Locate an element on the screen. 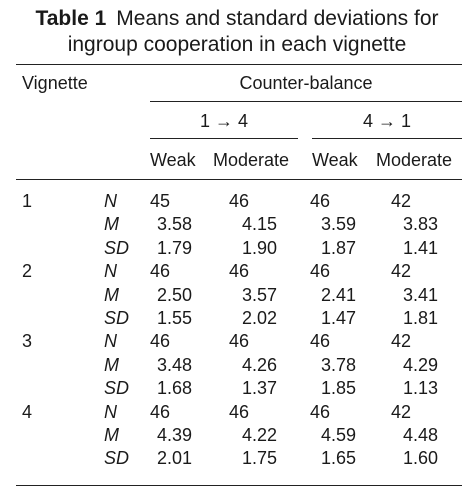  column-header-weak-1: Weak is located at coordinates (173, 160).